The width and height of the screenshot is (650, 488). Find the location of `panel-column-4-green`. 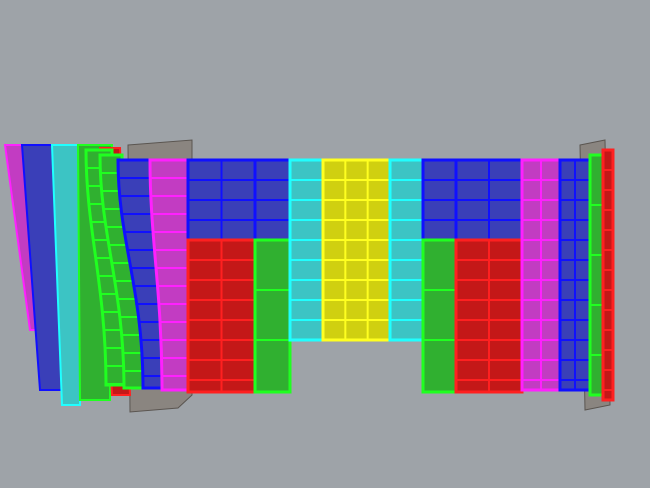

panel-column-4-green is located at coordinates (272, 316).